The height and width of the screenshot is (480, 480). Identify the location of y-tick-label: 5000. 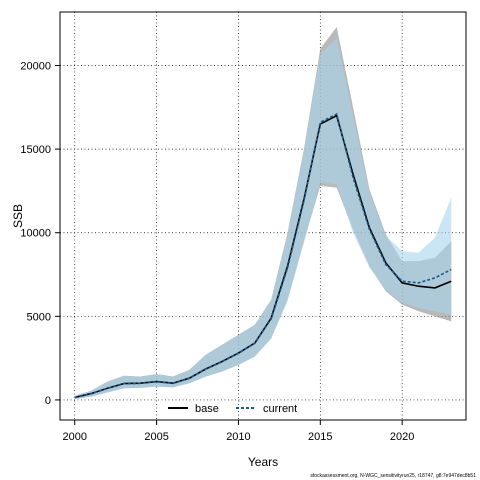
(39, 317).